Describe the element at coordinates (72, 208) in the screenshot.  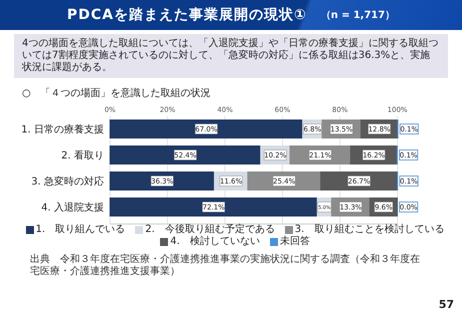
I see `y-tick-label: 4. 入退院支援` at that location.